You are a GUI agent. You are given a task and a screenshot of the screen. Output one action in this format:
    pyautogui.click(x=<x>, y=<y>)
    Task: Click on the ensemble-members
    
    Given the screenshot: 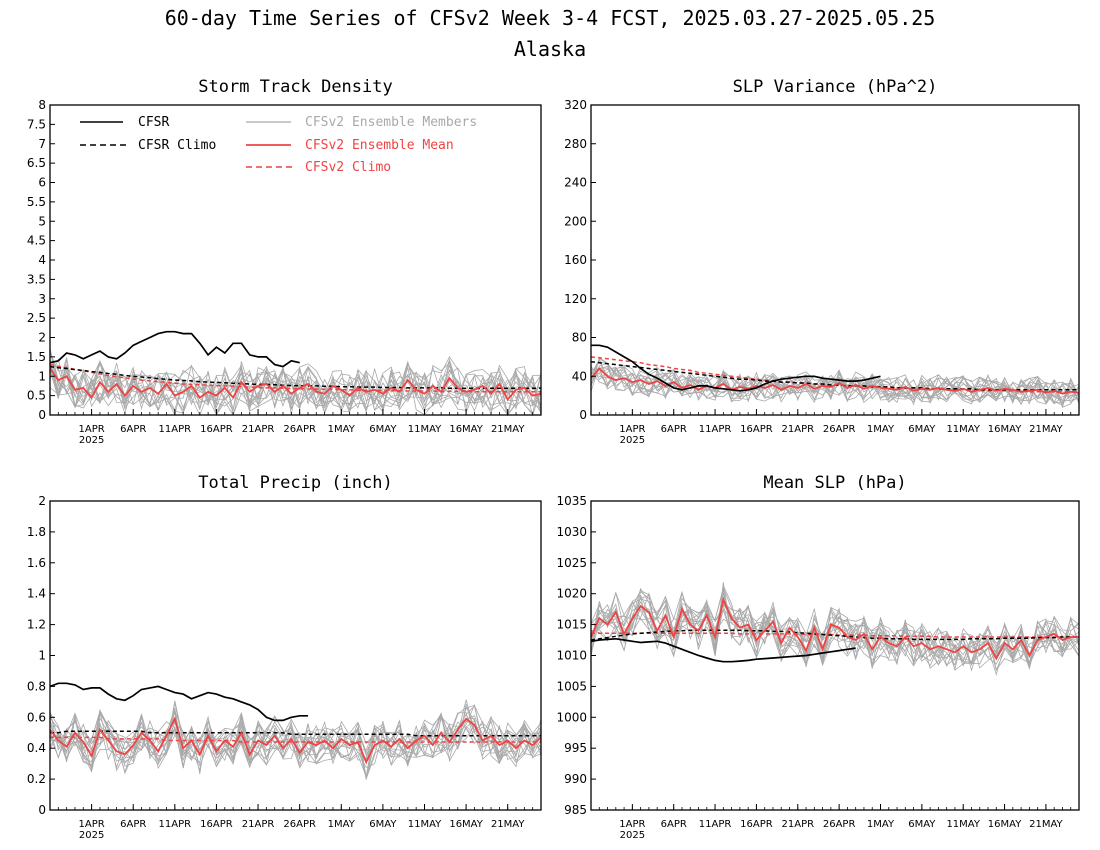 What is the action you would take?
    pyautogui.click(x=295, y=382)
    